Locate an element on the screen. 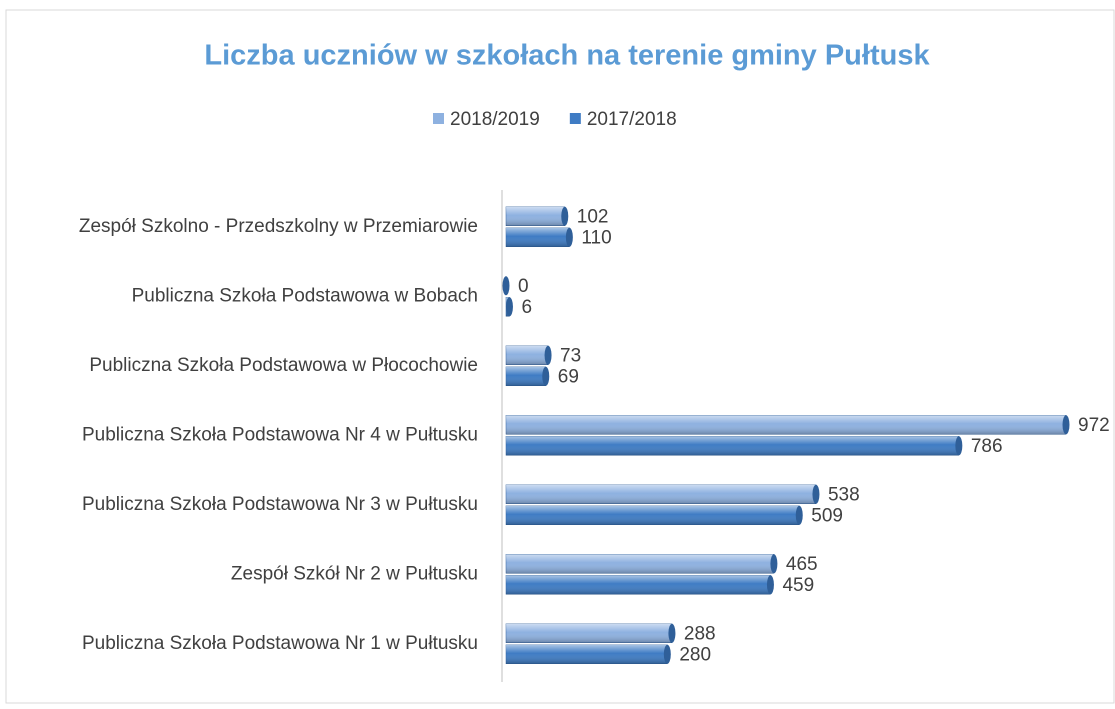 This screenshot has width=1115, height=709. data-label: 288 is located at coordinates (700, 633).